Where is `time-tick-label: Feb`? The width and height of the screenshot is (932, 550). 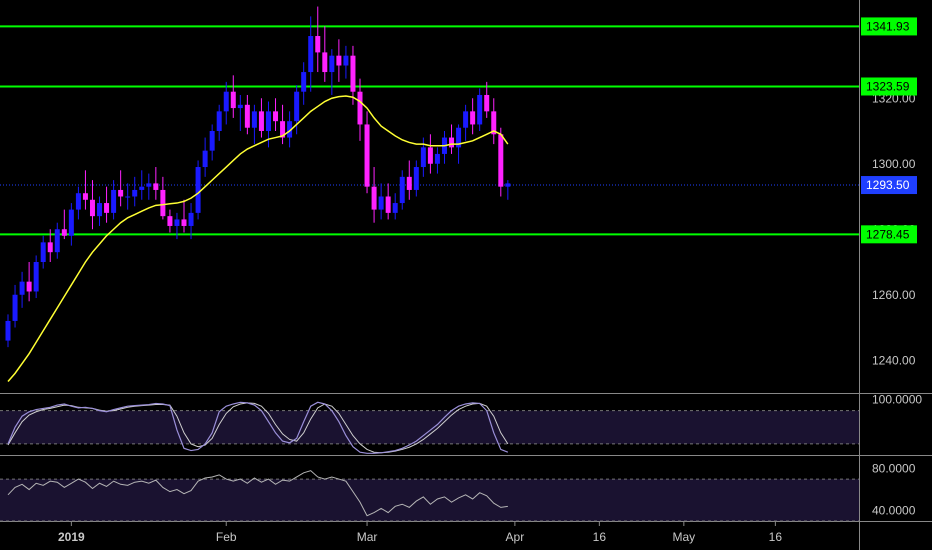
time-tick-label: Feb is located at coordinates (226, 537).